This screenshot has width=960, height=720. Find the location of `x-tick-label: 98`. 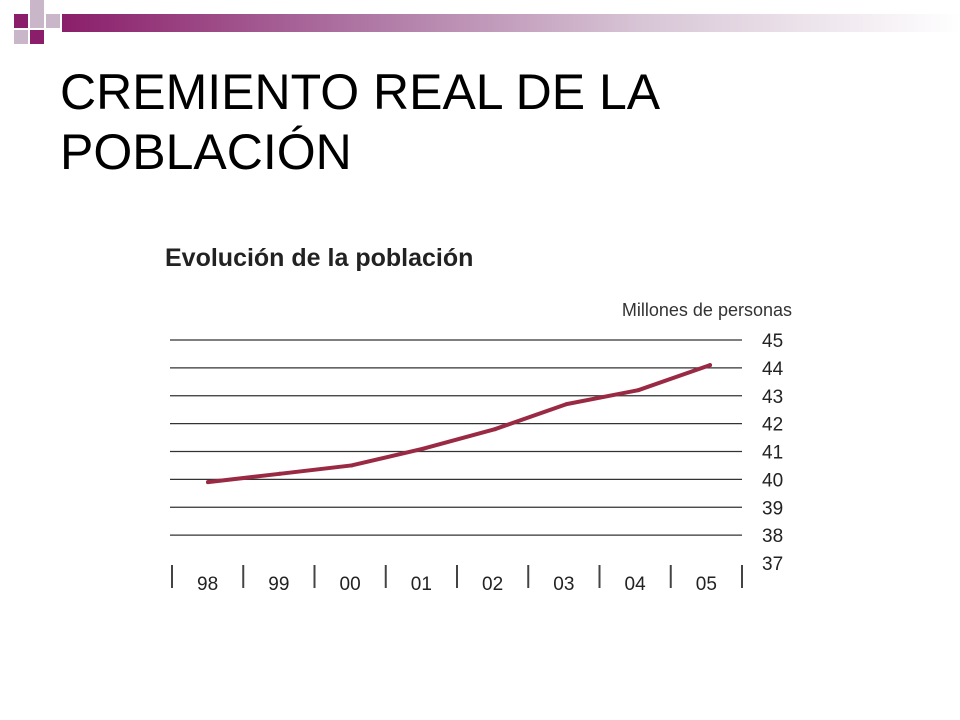

x-tick-label: 98 is located at coordinates (207, 584).